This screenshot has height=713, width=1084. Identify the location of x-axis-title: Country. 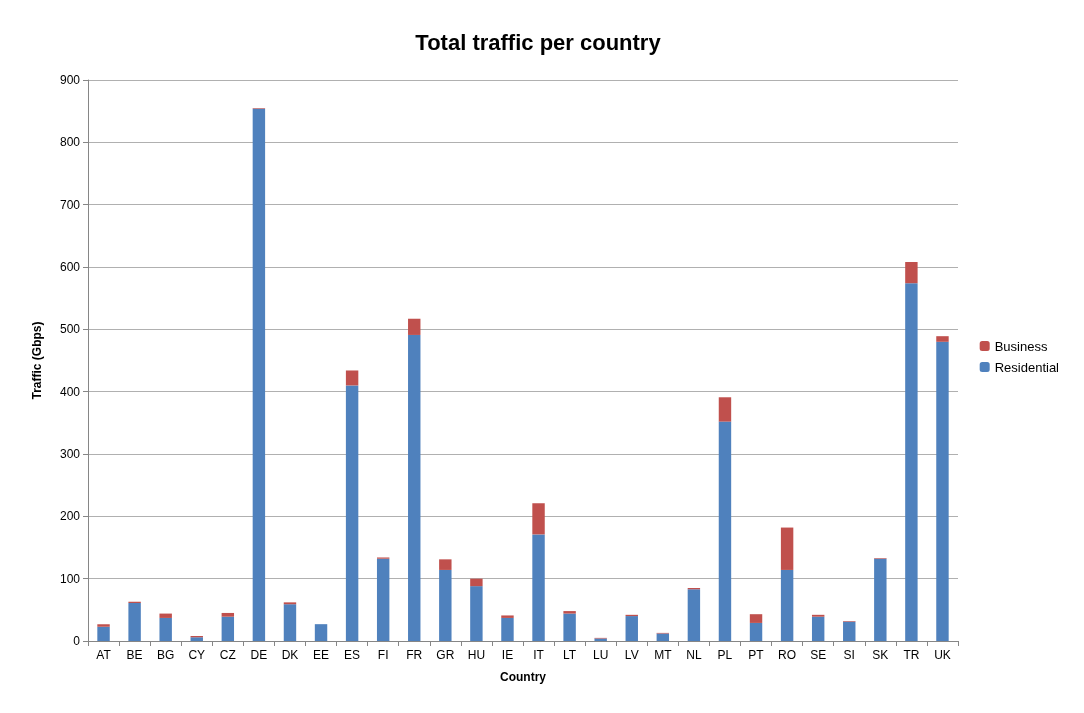
(523, 677).